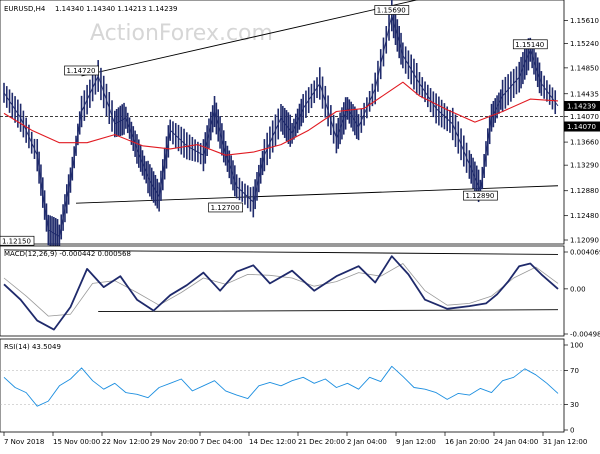 The width and height of the screenshot is (600, 454). Describe the element at coordinates (281, 280) in the screenshot. I see `macd-trendlines` at that location.